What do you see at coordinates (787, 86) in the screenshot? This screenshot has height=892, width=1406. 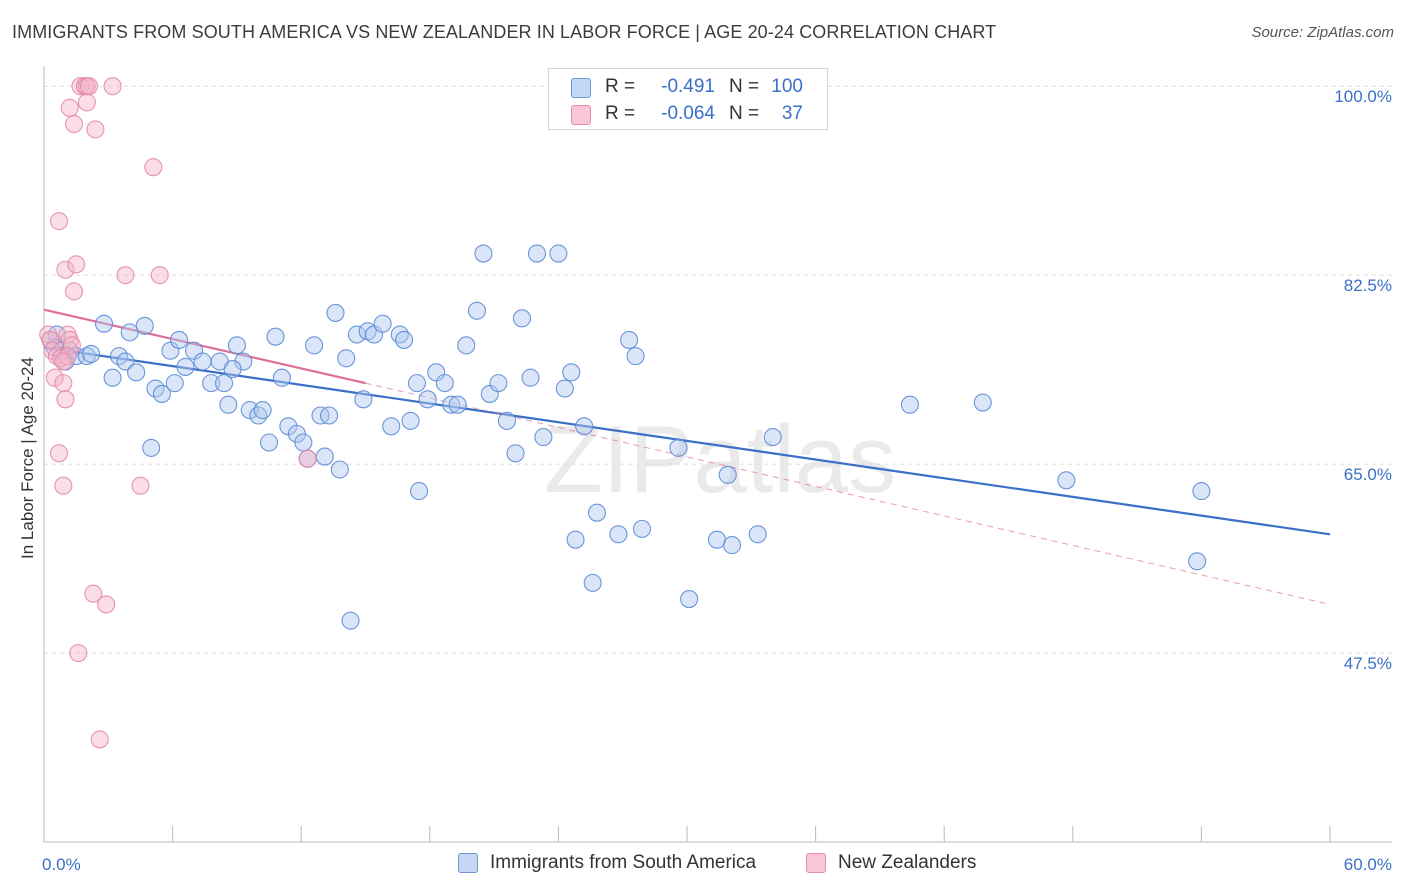 I see `legend-n-value: 100` at bounding box center [787, 86].